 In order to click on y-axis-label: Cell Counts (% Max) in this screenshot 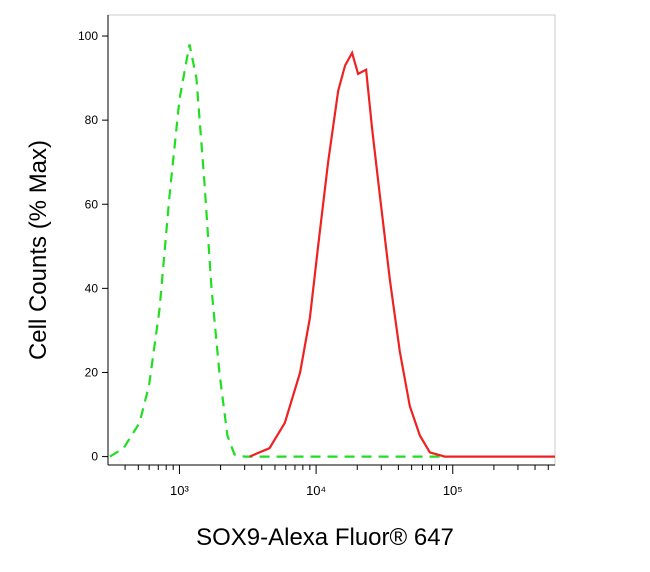, I will do `click(38, 250)`.